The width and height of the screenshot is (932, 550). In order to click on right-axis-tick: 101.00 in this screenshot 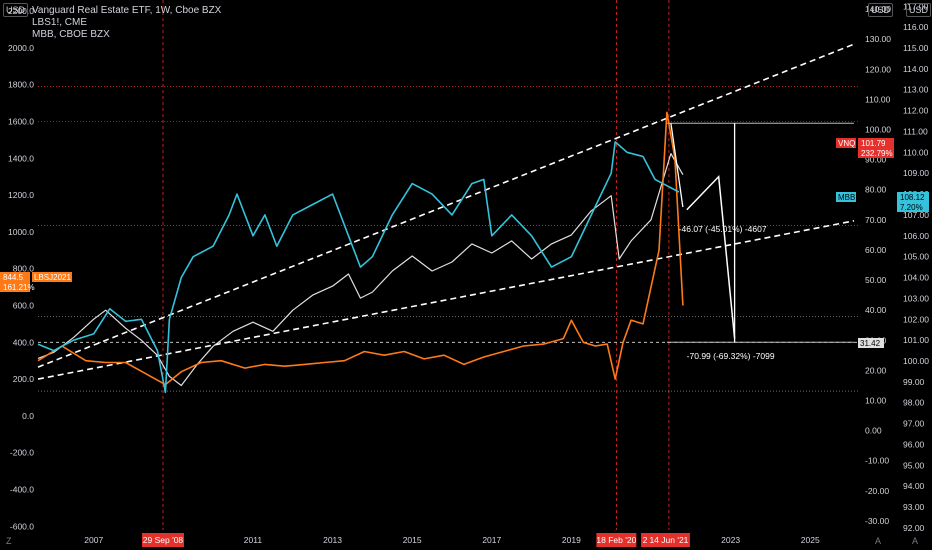, I will do `click(916, 340)`.